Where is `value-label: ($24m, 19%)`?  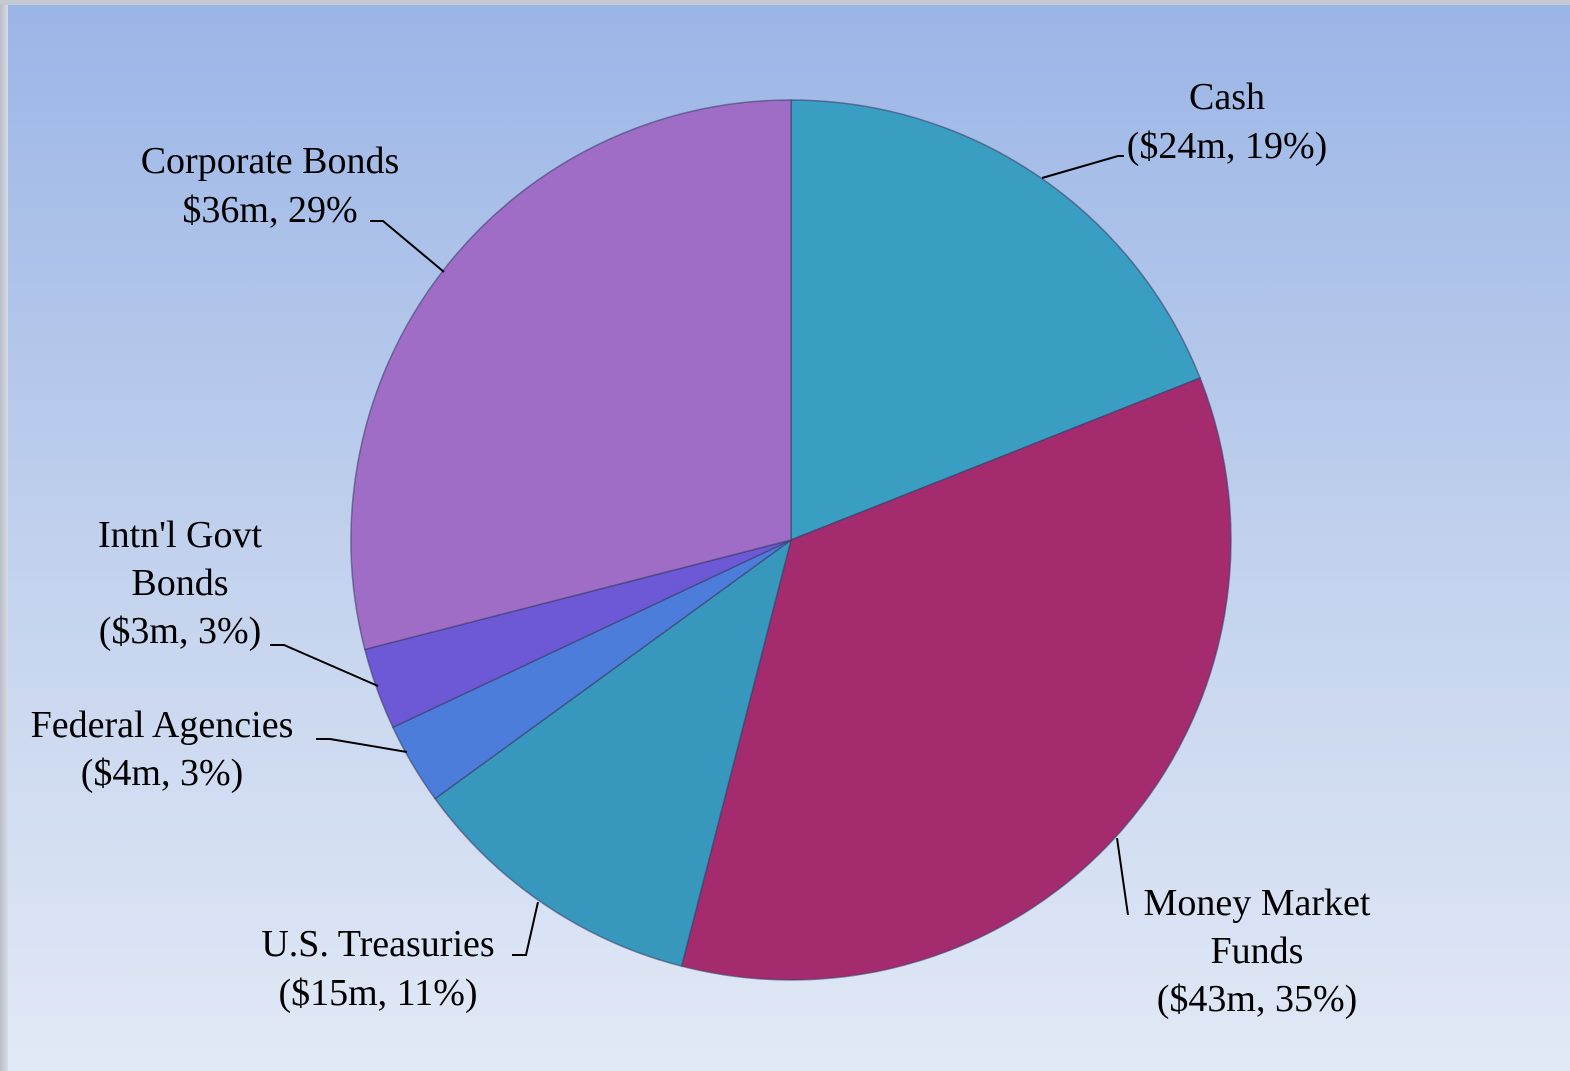
value-label: ($24m, 19%) is located at coordinates (1227, 146).